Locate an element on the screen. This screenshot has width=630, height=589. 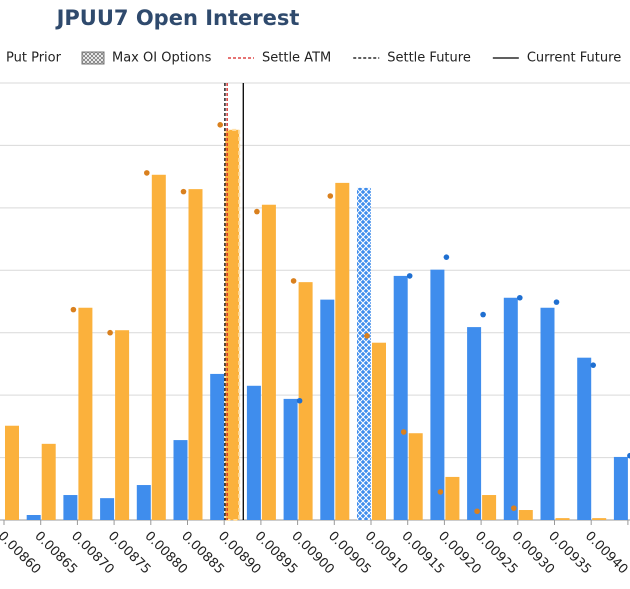
chart-title: JPUU7 Open Interest is located at coordinates (177, 18).